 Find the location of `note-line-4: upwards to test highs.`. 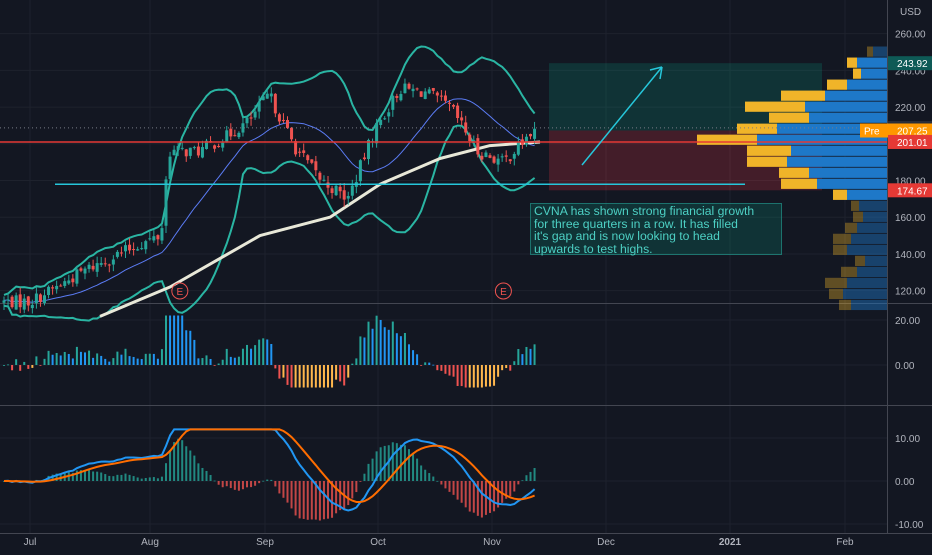

note-line-4: upwards to test highs. is located at coordinates (593, 248).